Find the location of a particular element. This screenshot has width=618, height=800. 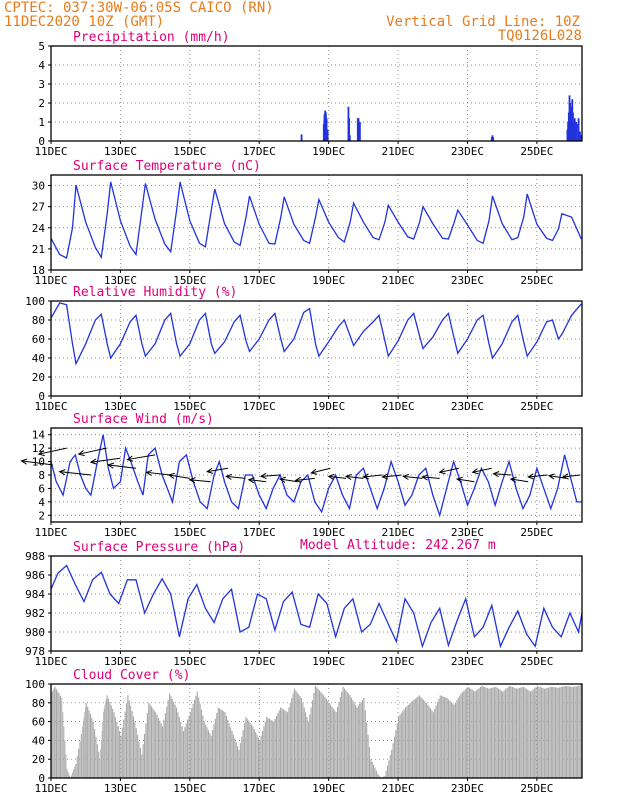

y-tick-label: 20 is located at coordinates (38, 759).